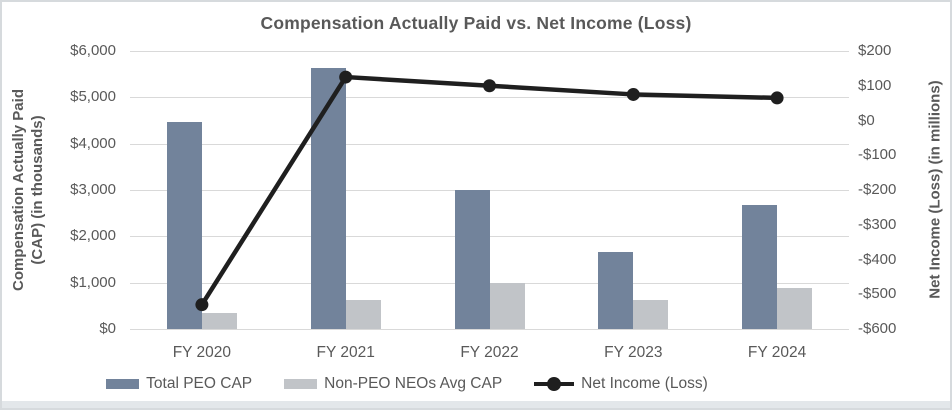 This screenshot has width=952, height=410. Describe the element at coordinates (413, 383) in the screenshot. I see `legend-label-non-peo-neos-avg-cap: Non-PEO NEOs Avg CAP` at that location.